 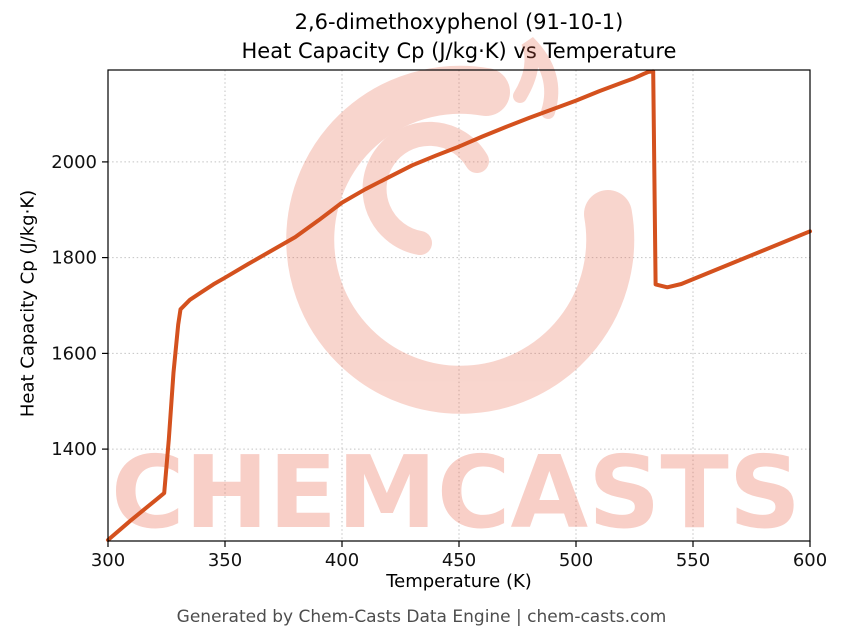 I want to click on chart-title-line2: Heat Capacity Cp (J/kg·K) vs Temperature, so click(x=459, y=51).